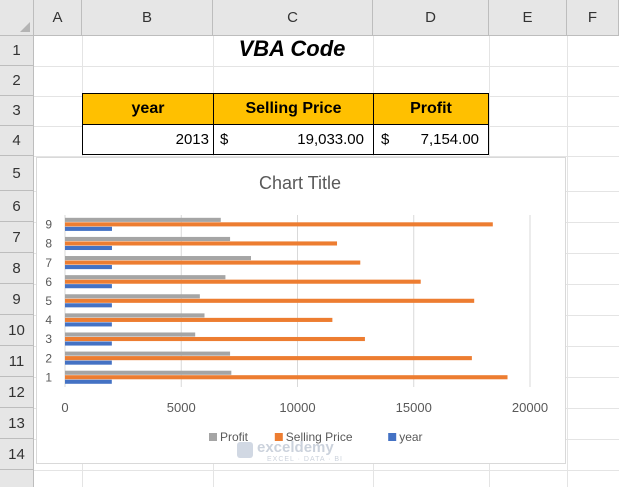 The width and height of the screenshot is (619, 487). Describe the element at coordinates (48, 282) in the screenshot. I see `y-tick-label: 6` at that location.